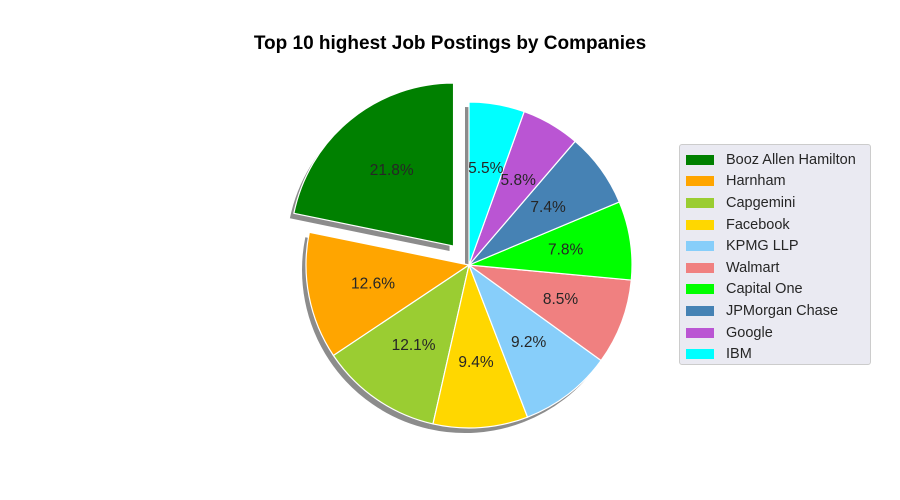 This screenshot has width=900, height=500. I want to click on legend-item-booz-allen-hamilton: Booz Allen Hamilton, so click(778, 160).